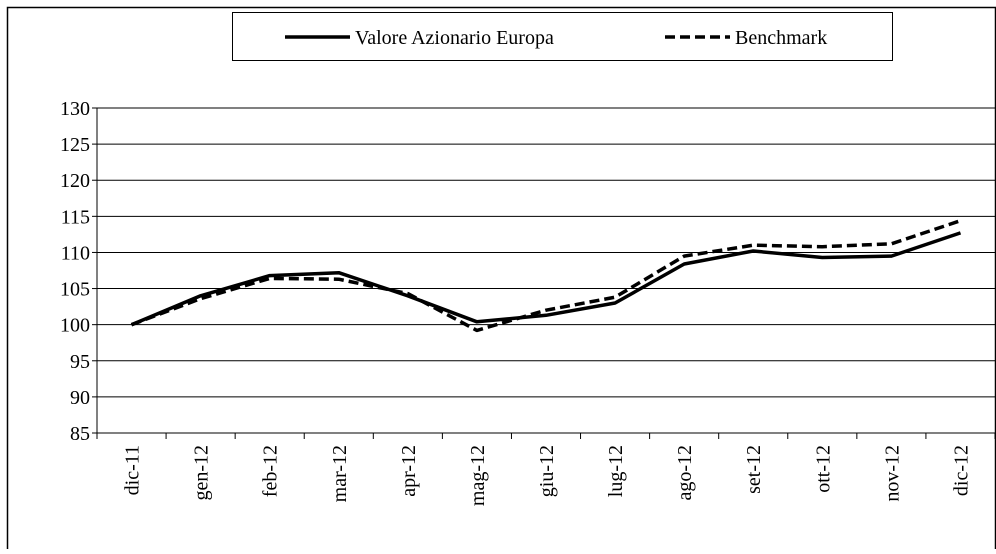  I want to click on x-tick-label: giu-12, so click(547, 471).